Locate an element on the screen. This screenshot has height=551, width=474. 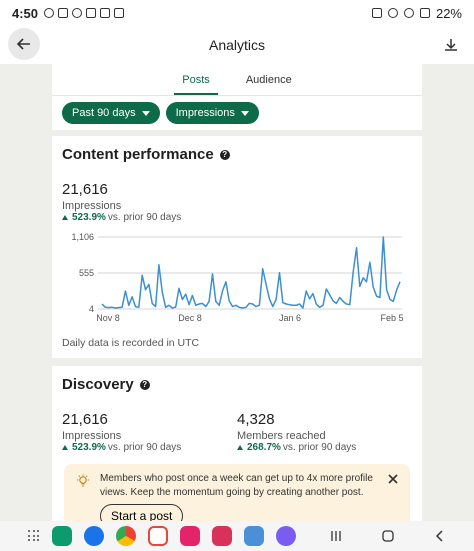
delta-percent: 268.7% is located at coordinates (264, 447).